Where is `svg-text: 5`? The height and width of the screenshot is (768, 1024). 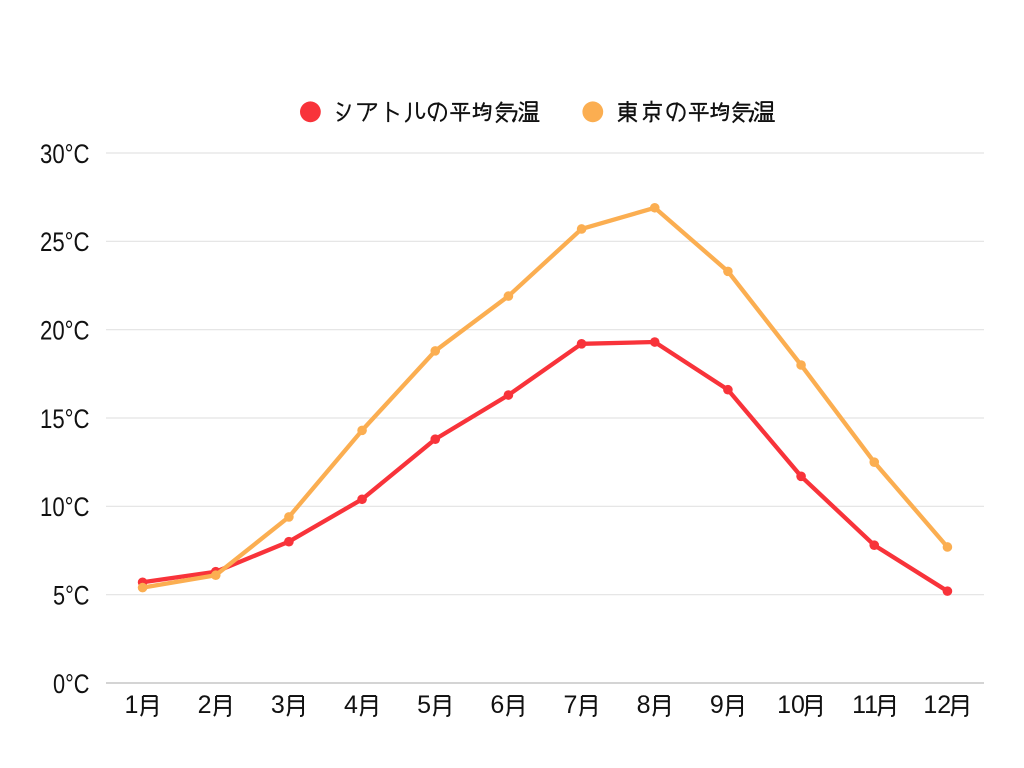 svg-text: 5 is located at coordinates (424, 705).